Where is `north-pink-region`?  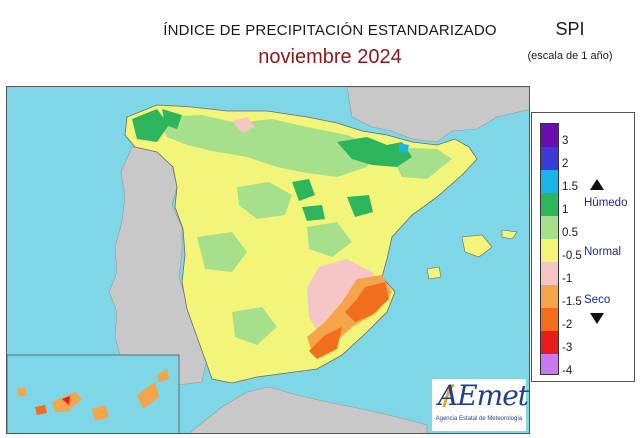 north-pink-region is located at coordinates (243, 125).